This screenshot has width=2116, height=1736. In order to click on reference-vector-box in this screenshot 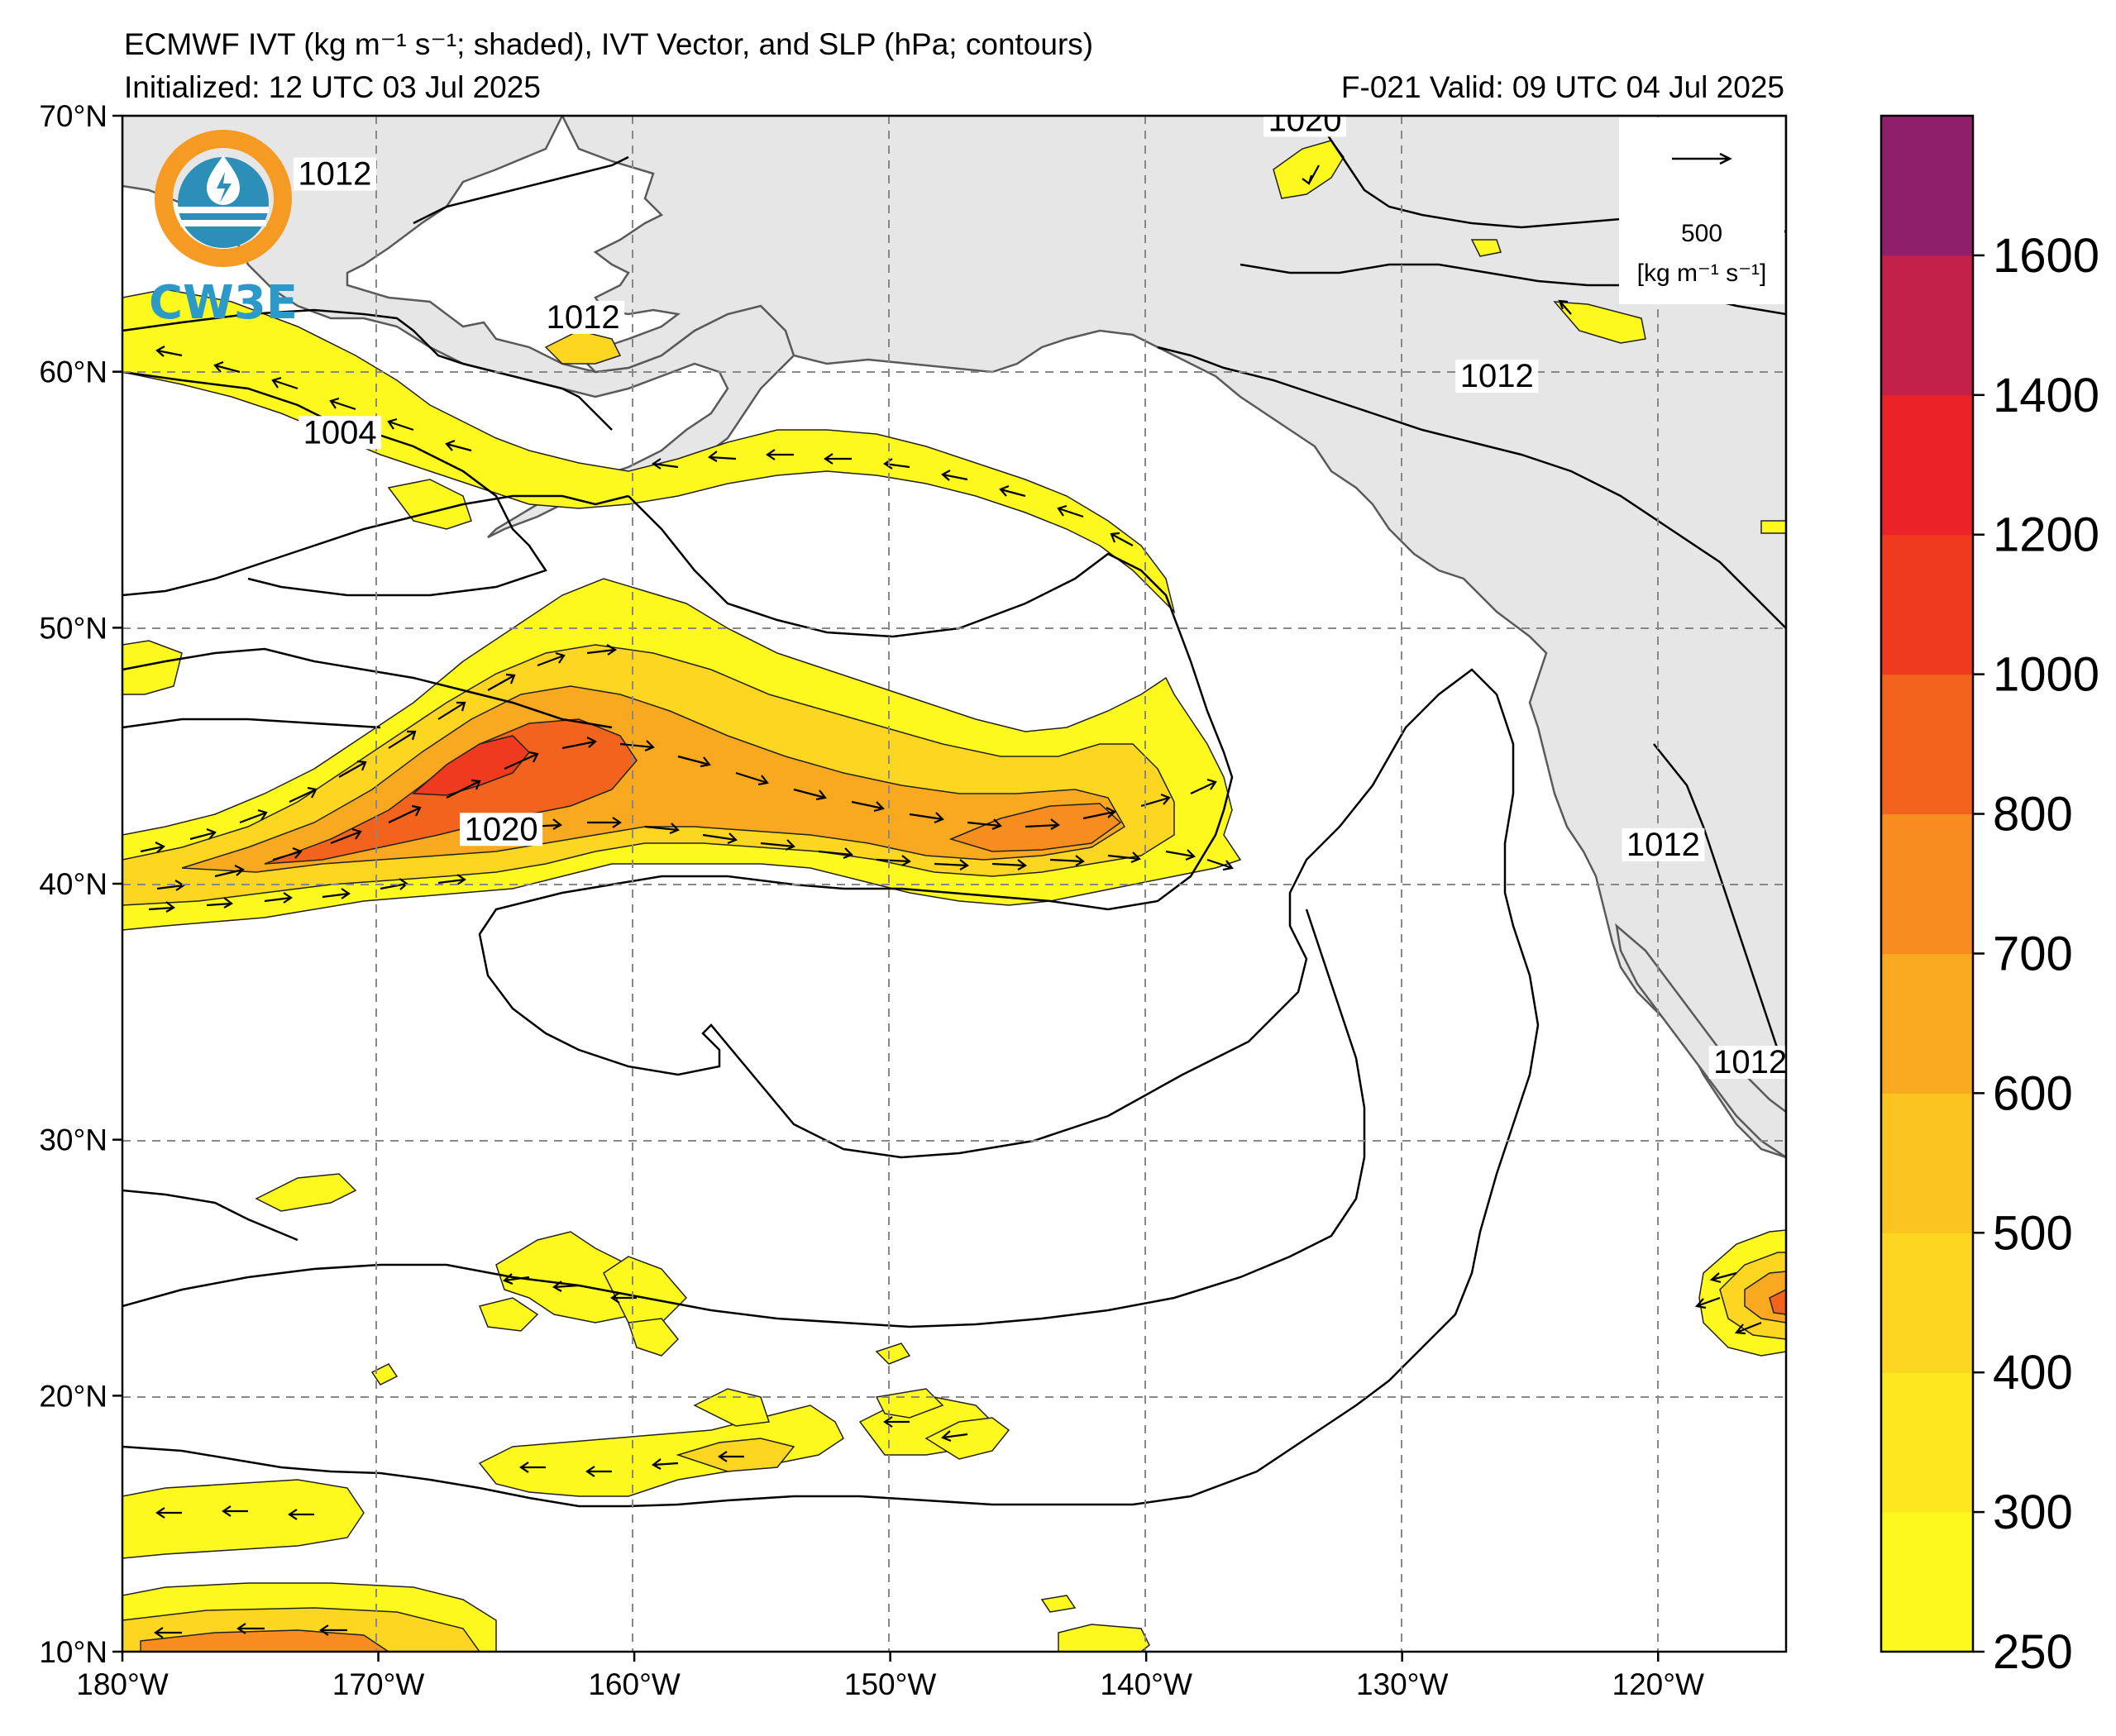, I will do `click(1701, 210)`.